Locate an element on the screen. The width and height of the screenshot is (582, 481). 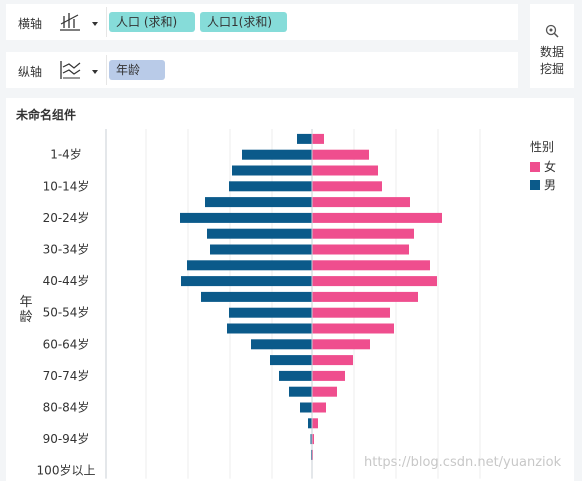
y-axis-chart-type-selector is located at coordinates (80, 70).